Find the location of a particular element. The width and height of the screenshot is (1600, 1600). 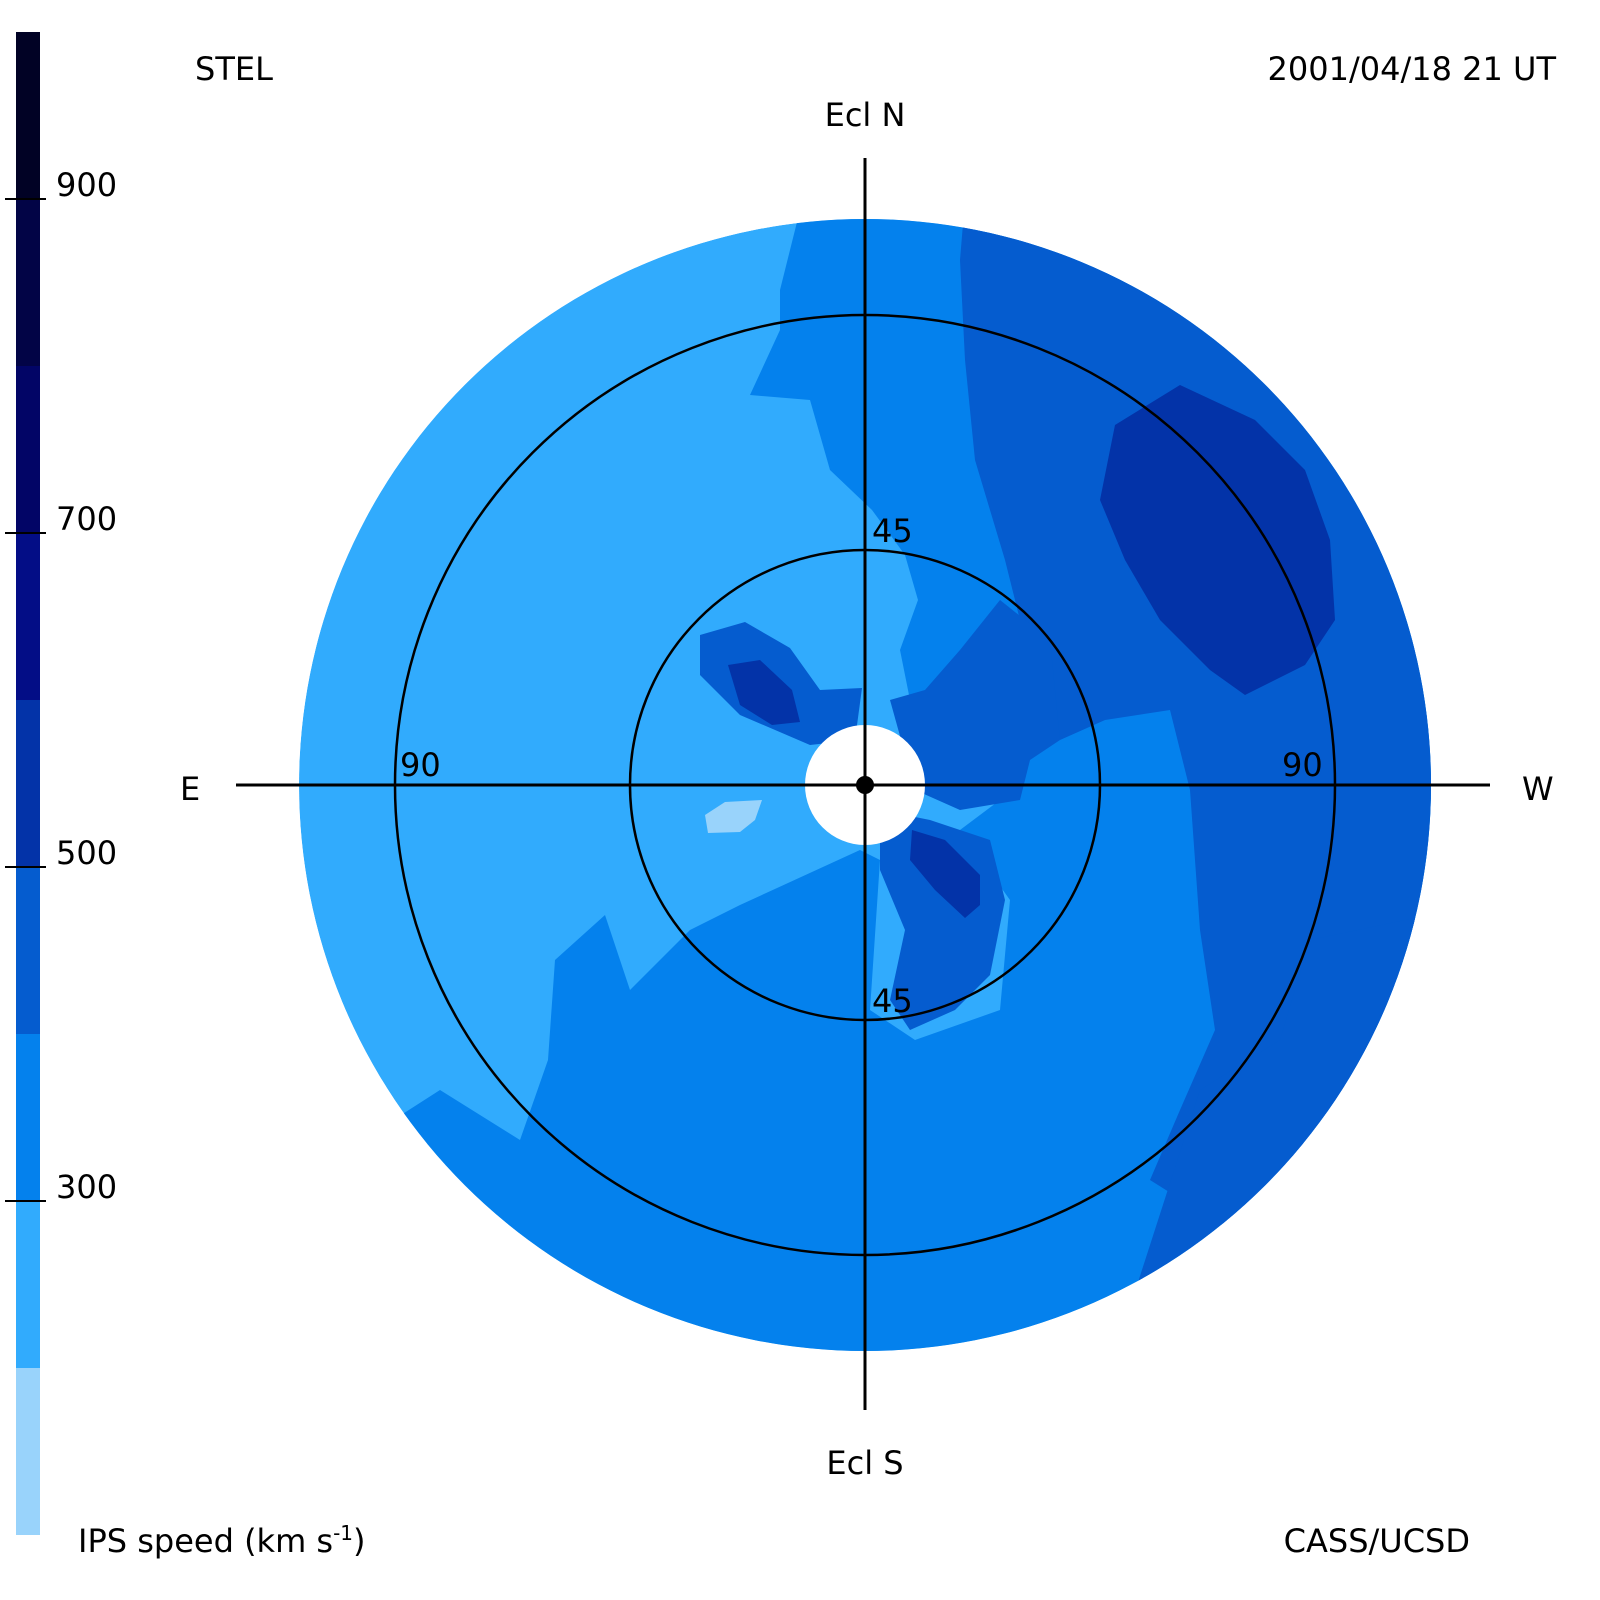

colorbar-label-exponent: -1 is located at coordinates (343, 1533).